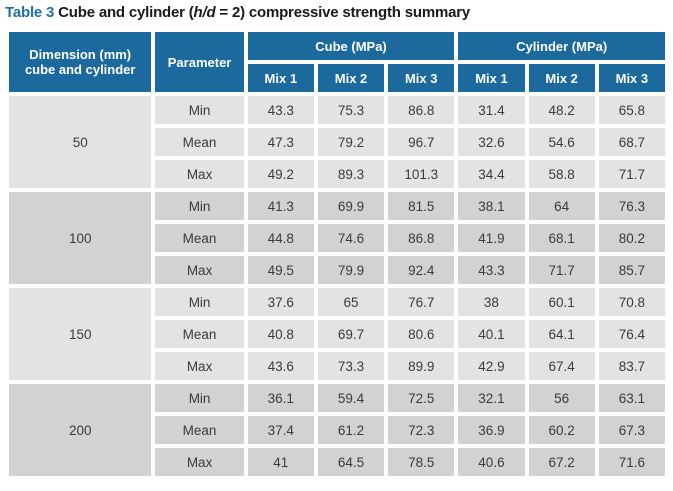  I want to click on value-cell: 40.8, so click(280, 334).